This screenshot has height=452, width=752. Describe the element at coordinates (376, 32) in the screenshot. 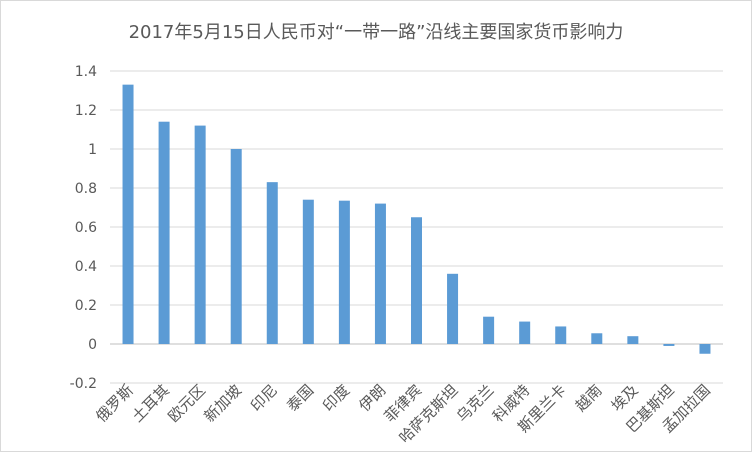

I see `chart-title: 2017年5月15日人民币对“一带一路”沿线主要国家货币影响力` at that location.